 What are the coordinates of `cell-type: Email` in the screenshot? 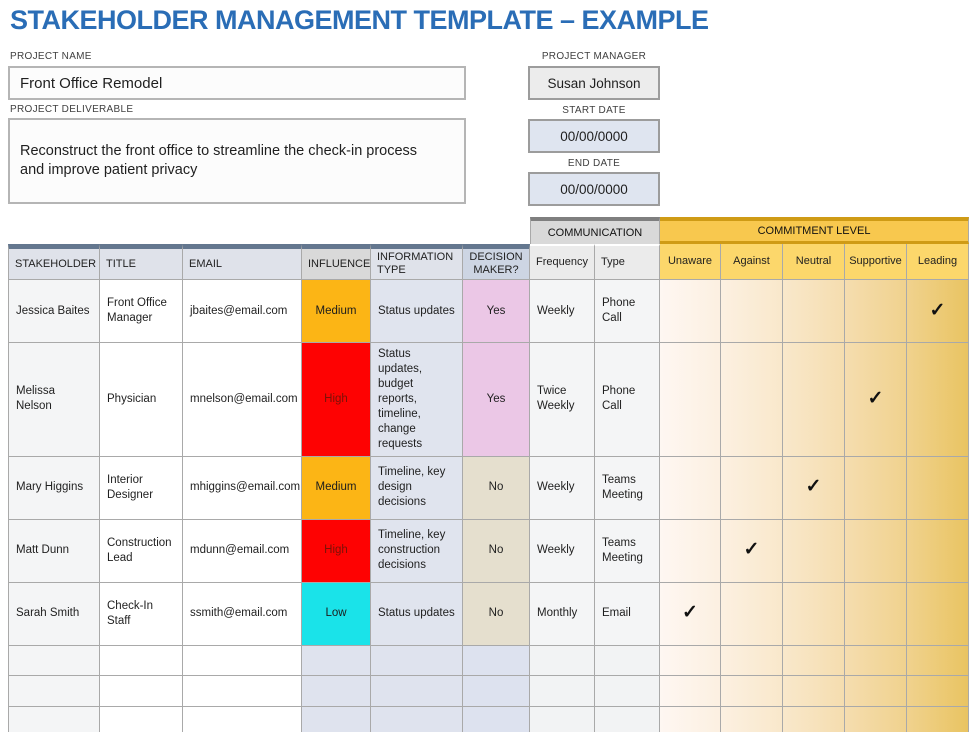 It's located at (627, 614).